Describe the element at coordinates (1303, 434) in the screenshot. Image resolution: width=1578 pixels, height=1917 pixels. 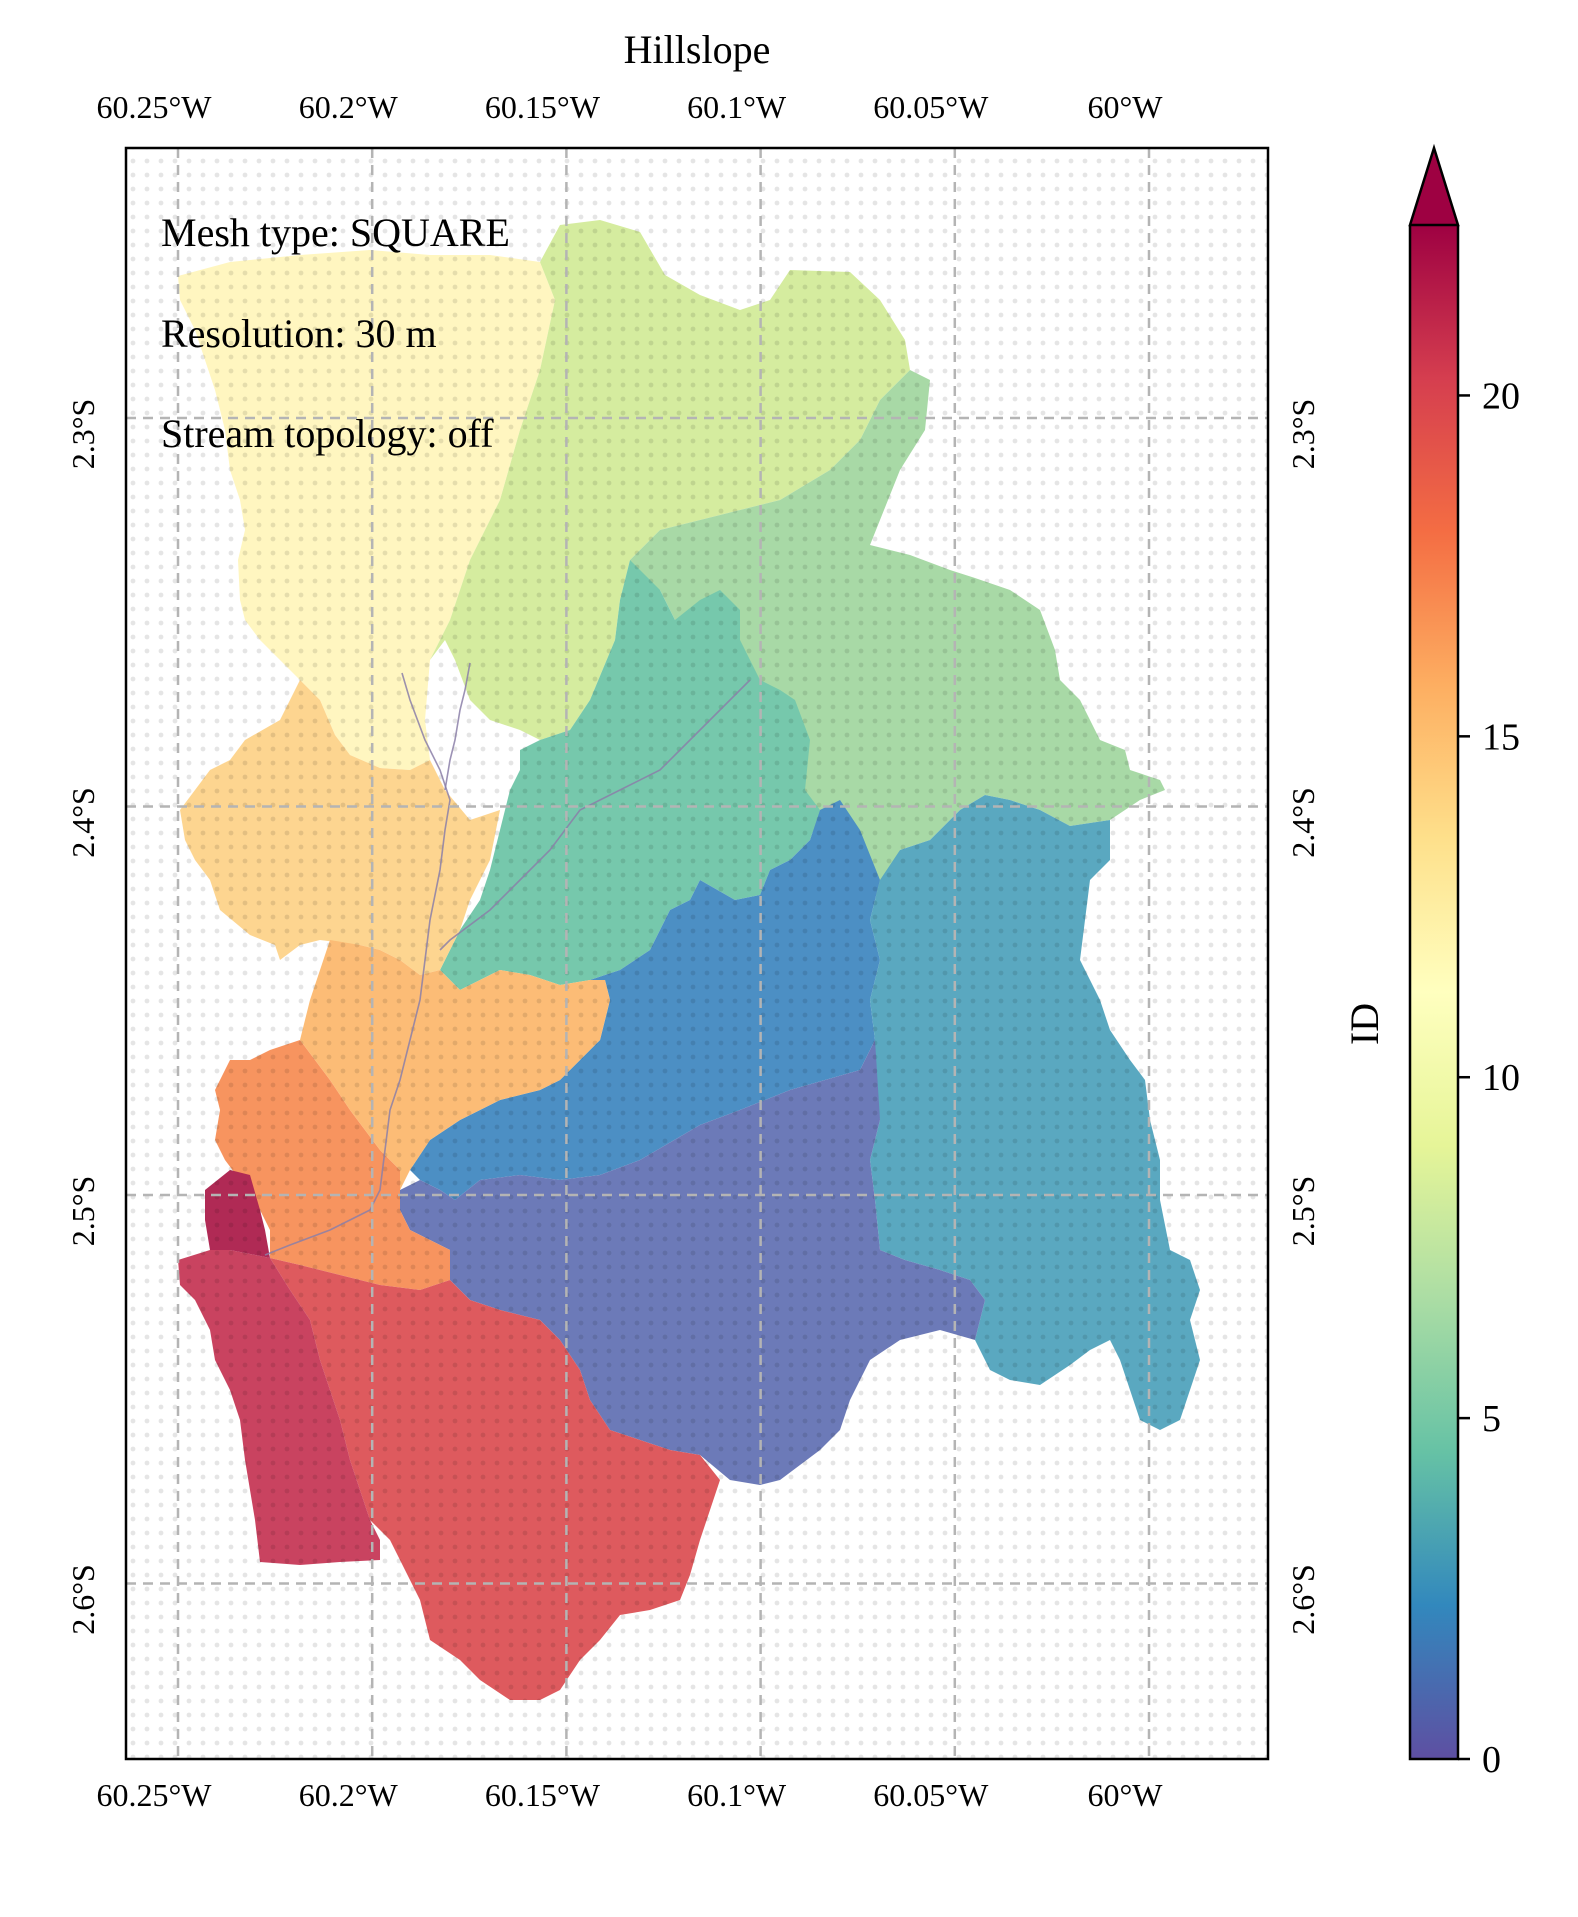
I see `lat-tick-label-right: 2.3°S` at that location.